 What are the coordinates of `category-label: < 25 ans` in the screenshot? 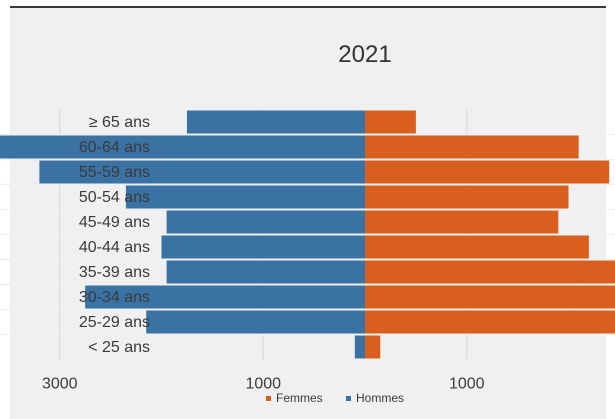 It's located at (119, 347).